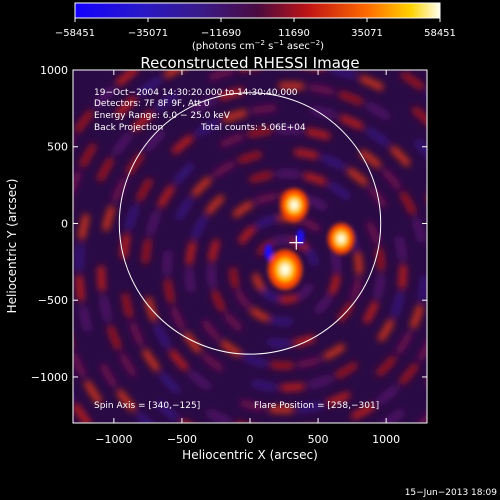 Image resolution: width=500 pixels, height=500 pixels. Describe the element at coordinates (318, 439) in the screenshot. I see `x-tick-label: 500` at that location.